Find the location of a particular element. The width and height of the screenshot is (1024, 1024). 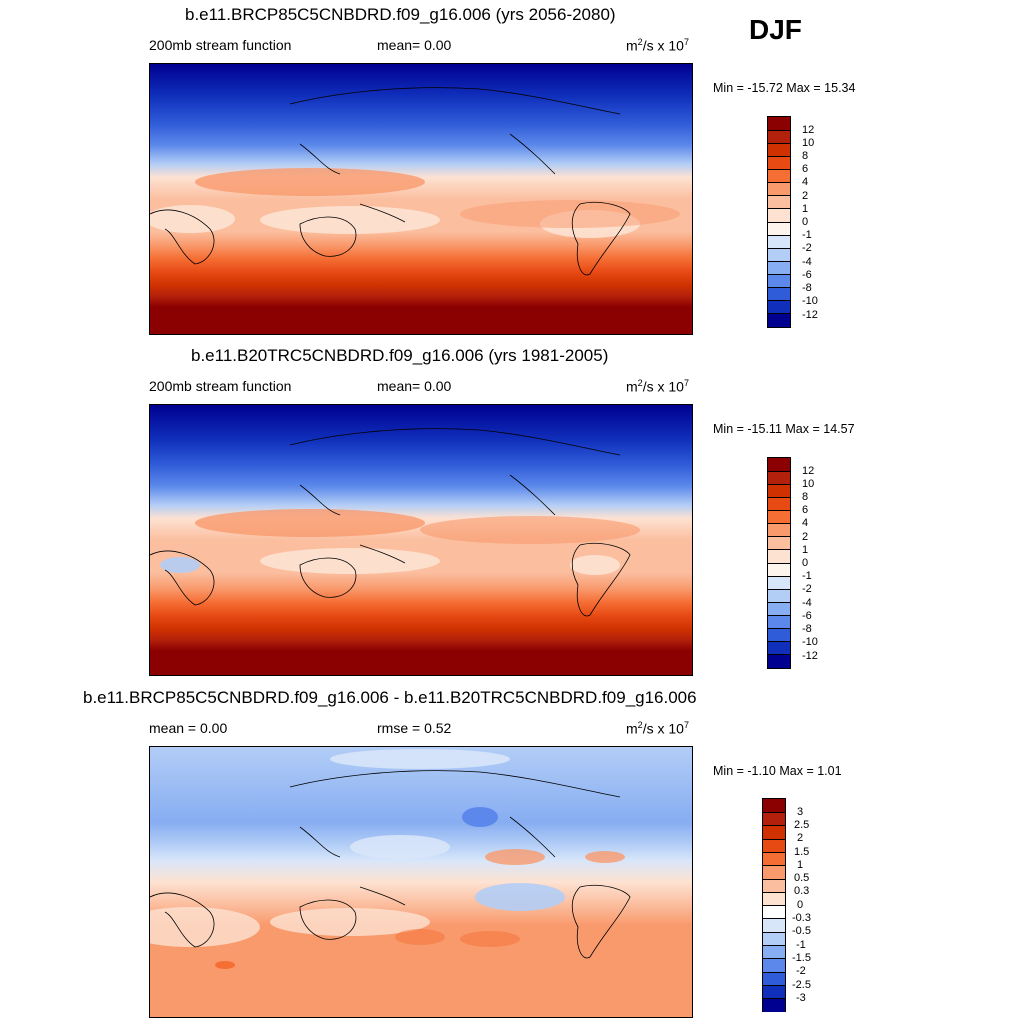

colorbar-label: -0.3 is located at coordinates (801, 918).